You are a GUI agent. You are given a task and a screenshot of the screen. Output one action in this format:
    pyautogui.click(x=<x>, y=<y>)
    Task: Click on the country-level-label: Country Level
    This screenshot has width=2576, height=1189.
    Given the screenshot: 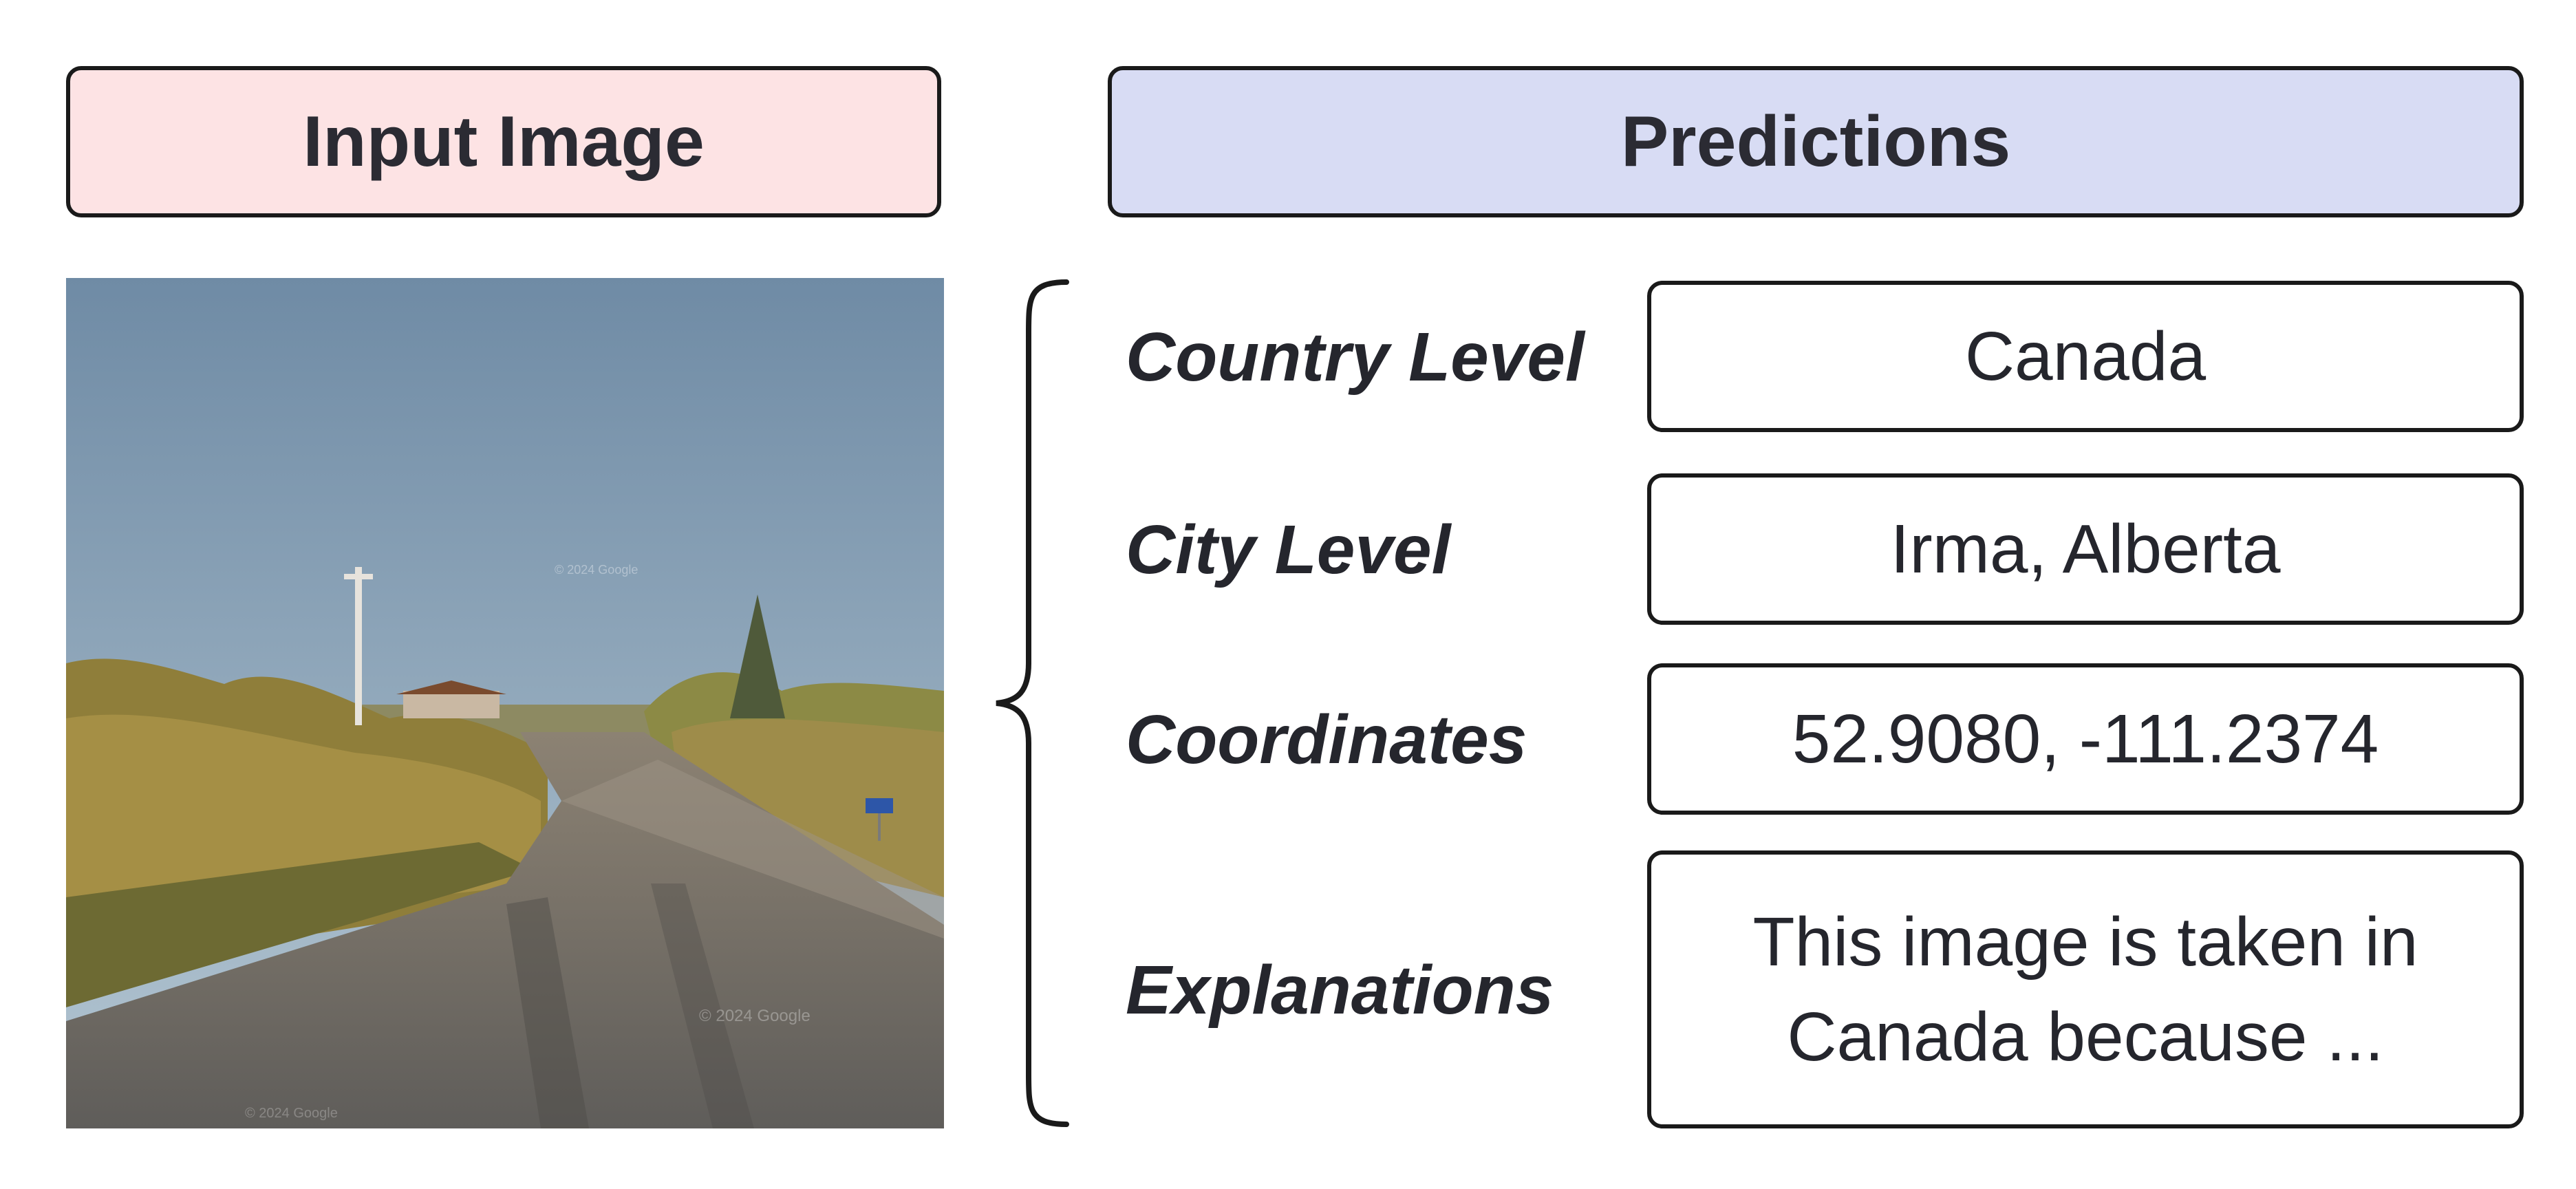 What is the action you would take?
    pyautogui.click(x=1356, y=357)
    